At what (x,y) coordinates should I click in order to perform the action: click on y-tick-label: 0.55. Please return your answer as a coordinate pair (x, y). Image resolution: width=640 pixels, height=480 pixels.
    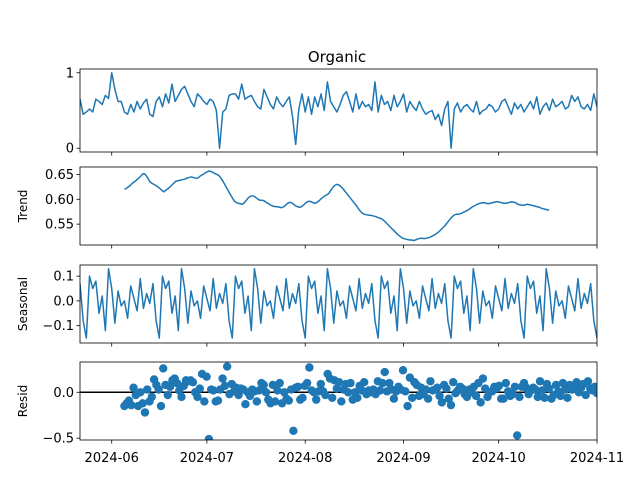
    Looking at the image, I should click on (59, 225).